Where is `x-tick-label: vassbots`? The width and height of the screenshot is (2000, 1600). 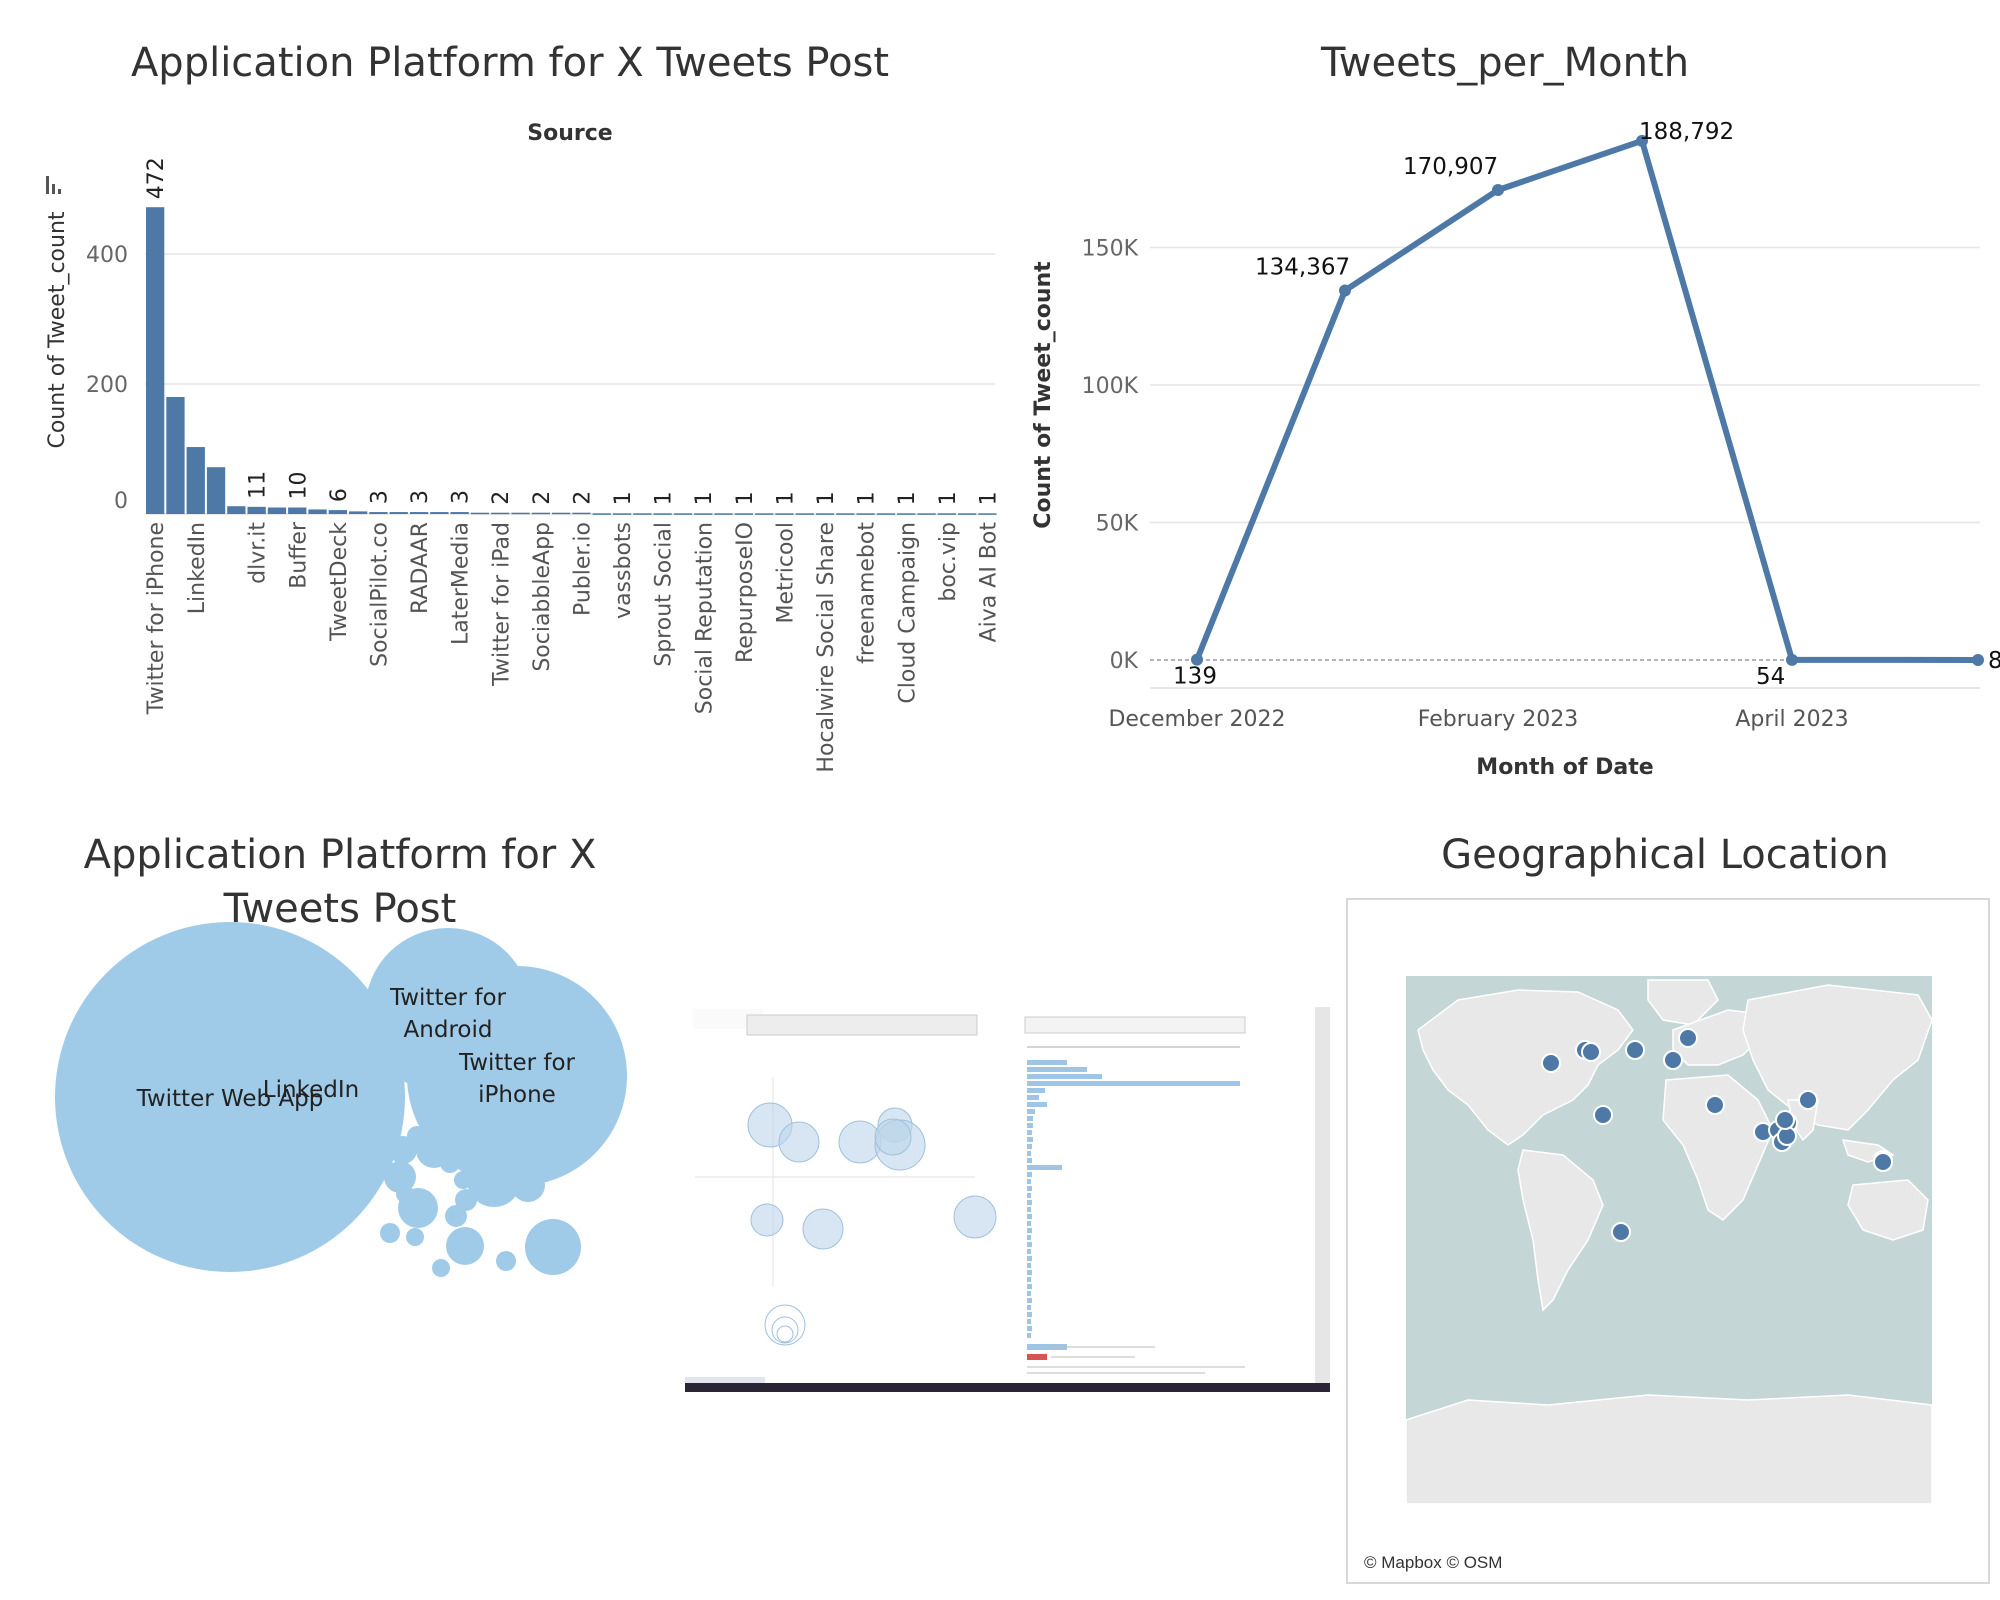 x-tick-label: vassbots is located at coordinates (623, 570).